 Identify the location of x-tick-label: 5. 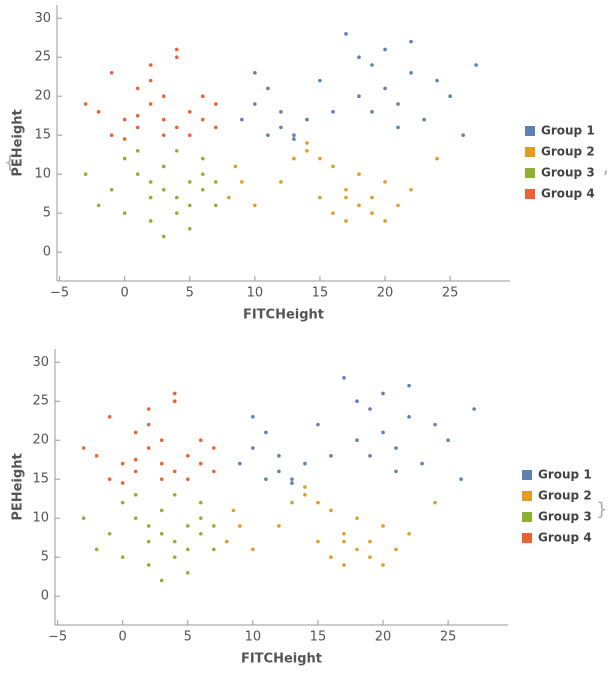
(188, 637).